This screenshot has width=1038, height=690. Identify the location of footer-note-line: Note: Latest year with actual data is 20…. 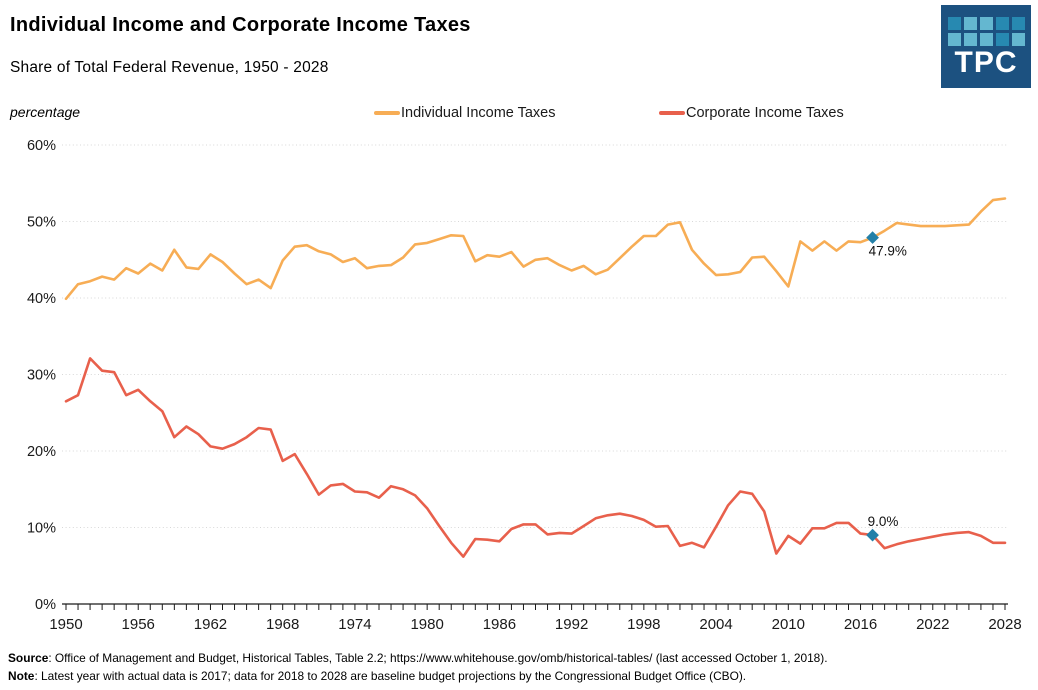
(521, 677).